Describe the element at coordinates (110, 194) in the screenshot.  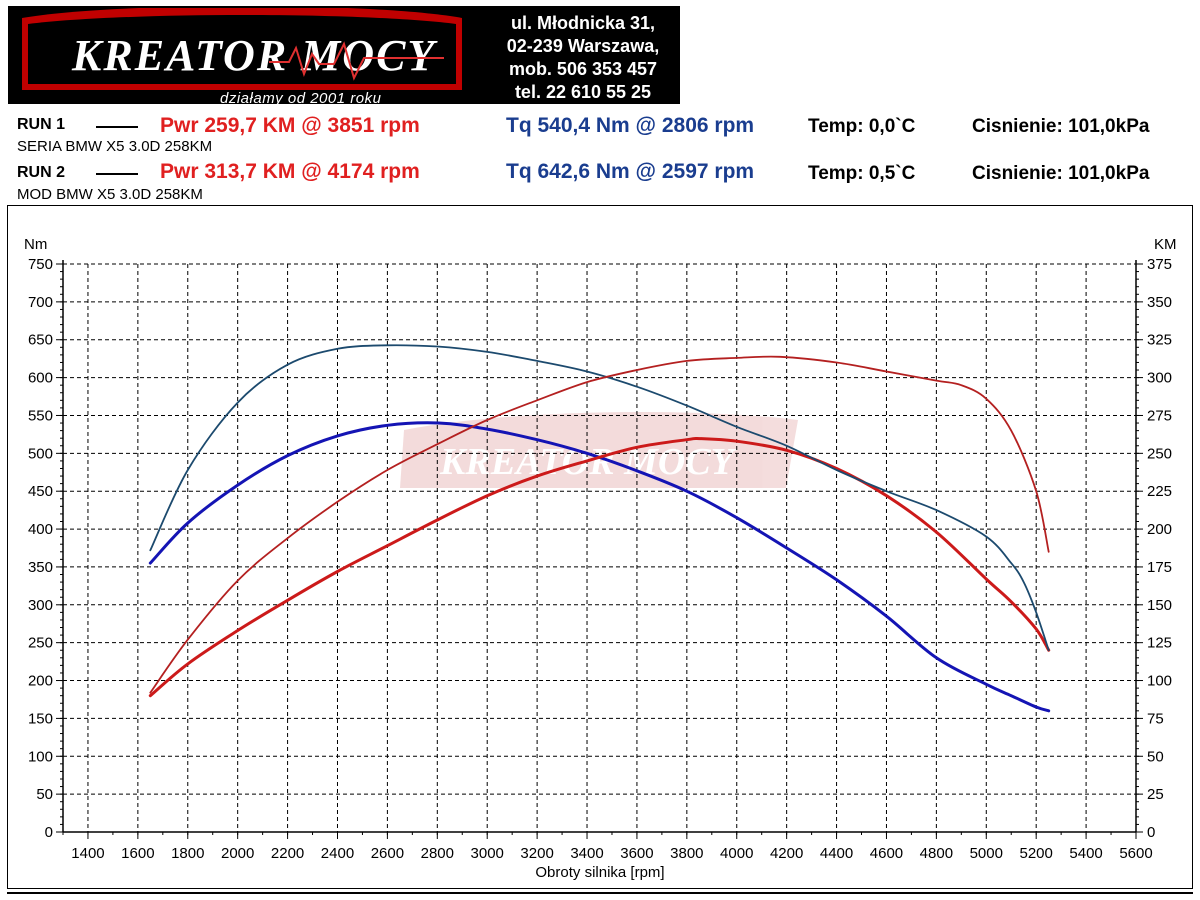
I see `run-2-description: MOD BMW X5 3.0D 258KM` at that location.